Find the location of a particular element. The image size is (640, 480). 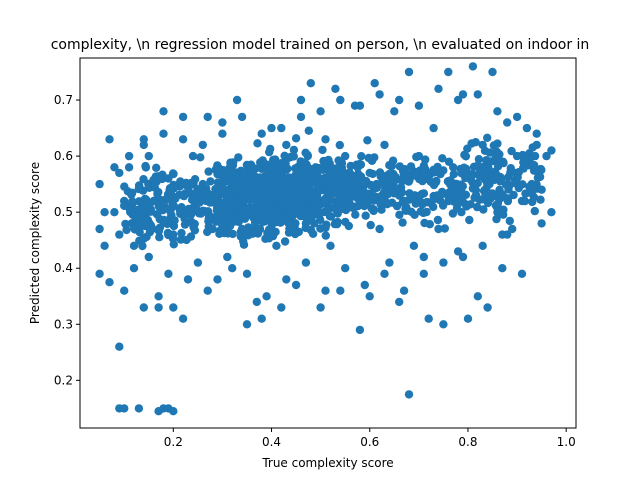

y-axis-ticks: 0.2 0.3 0.4 0.5 0.6 0.7 is located at coordinates (67, 240).